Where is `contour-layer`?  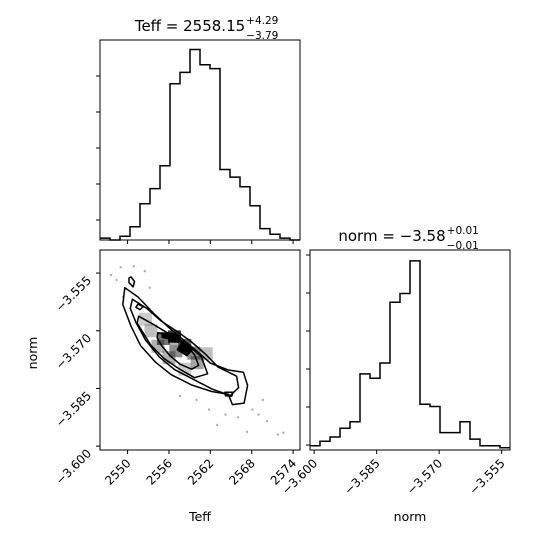
contour-layer is located at coordinates (185, 341).